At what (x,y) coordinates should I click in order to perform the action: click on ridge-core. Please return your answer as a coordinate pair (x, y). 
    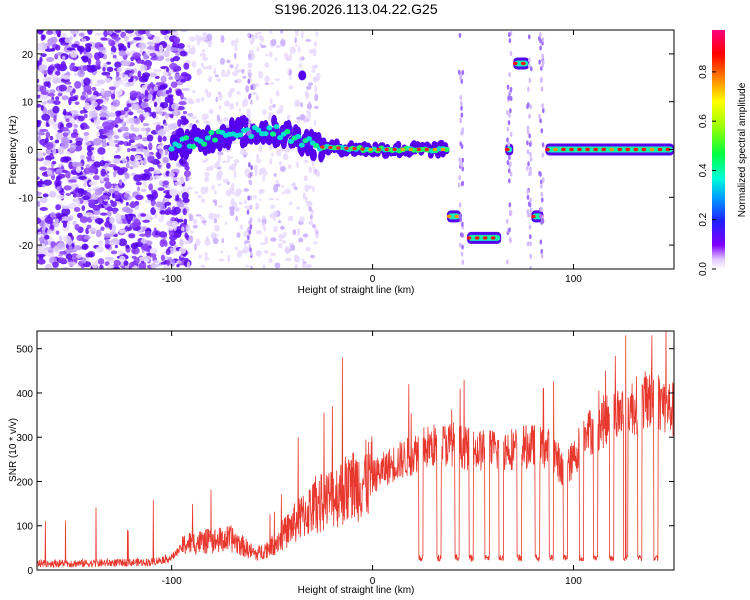
    Looking at the image, I should click on (272, 134).